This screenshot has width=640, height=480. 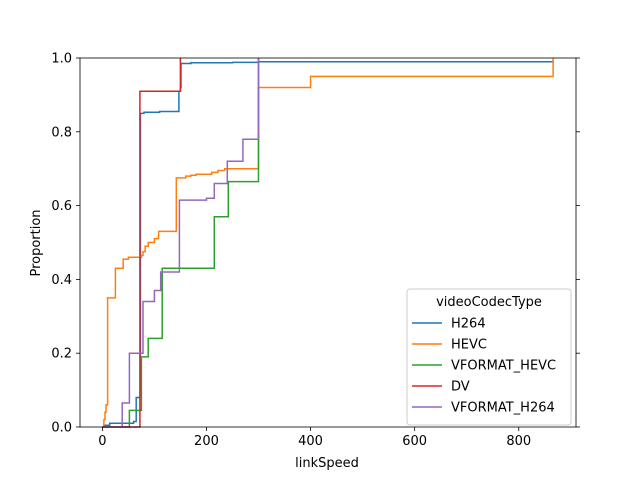 I want to click on legend-frame, so click(x=489, y=357).